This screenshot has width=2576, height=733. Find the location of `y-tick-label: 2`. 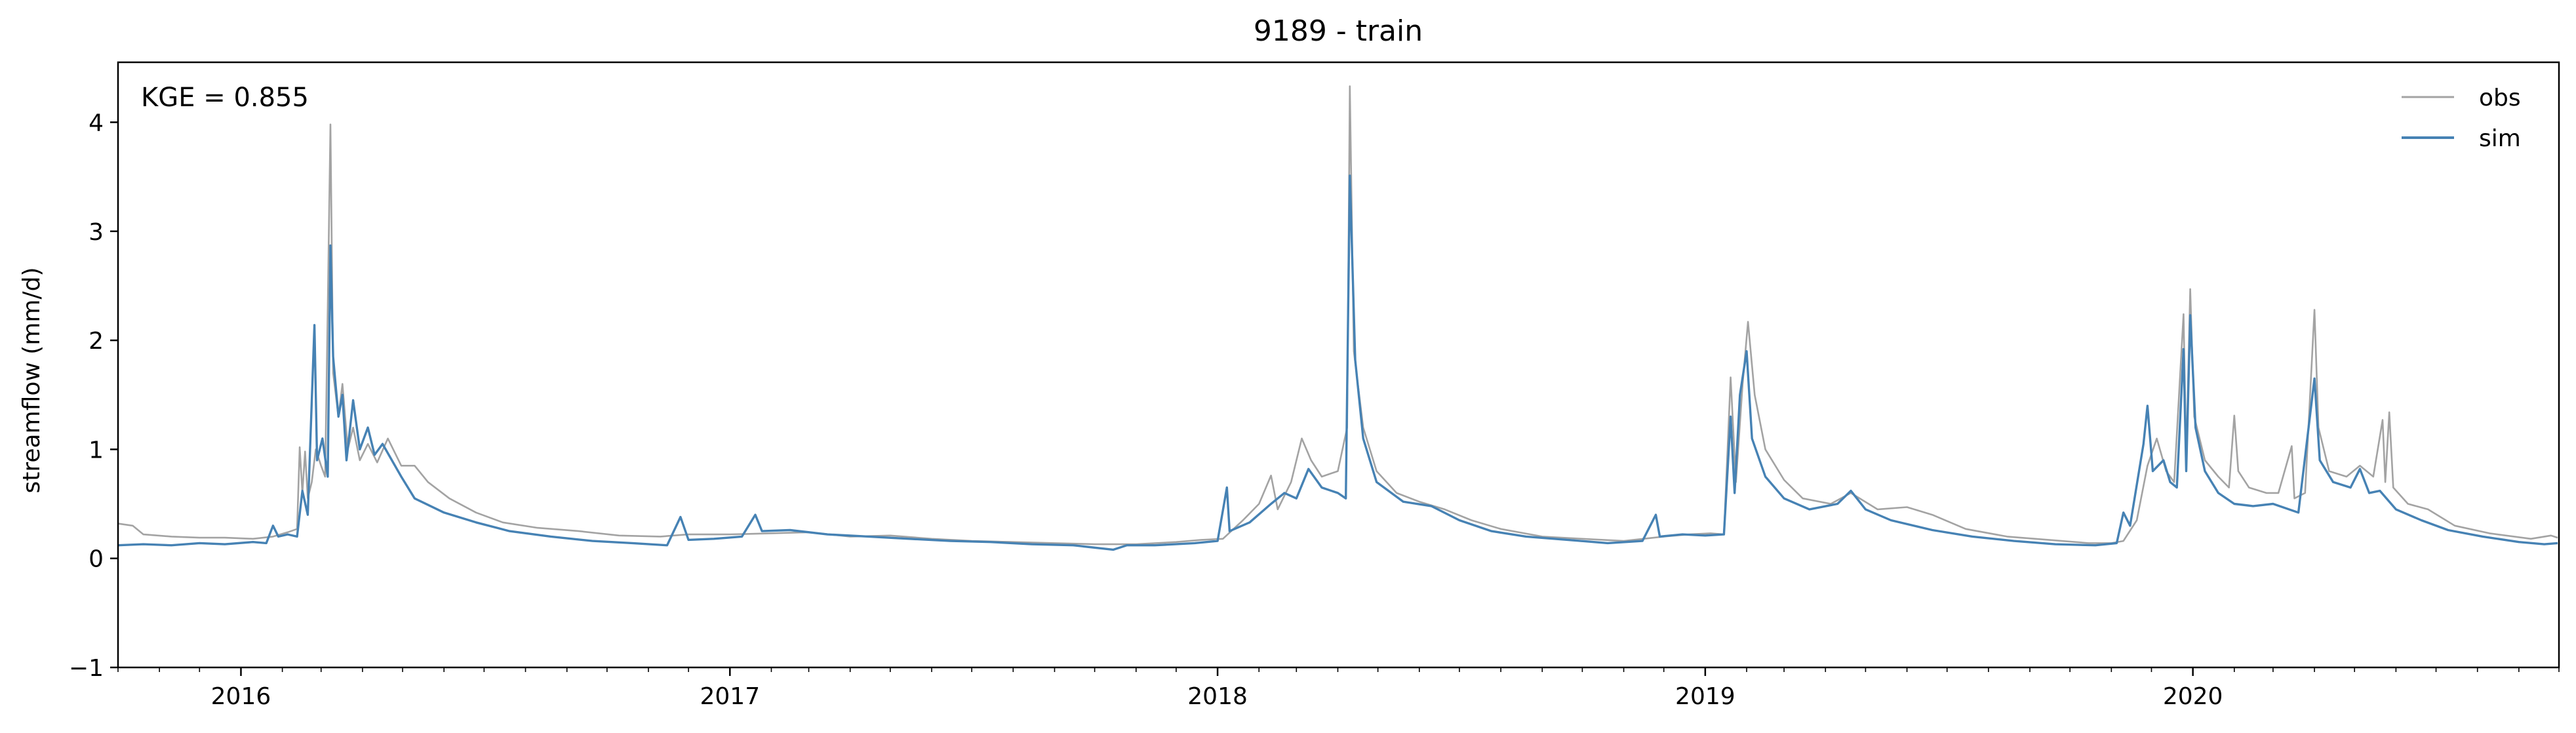

y-tick-label: 2 is located at coordinates (96, 341).